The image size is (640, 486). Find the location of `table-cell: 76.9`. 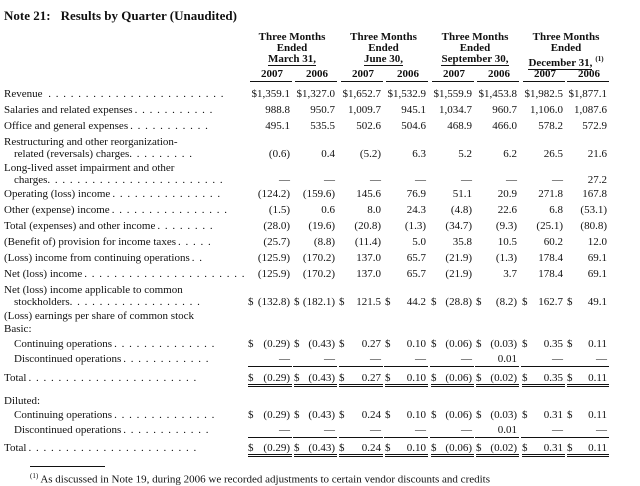

table-cell: 76.9 is located at coordinates (416, 194).